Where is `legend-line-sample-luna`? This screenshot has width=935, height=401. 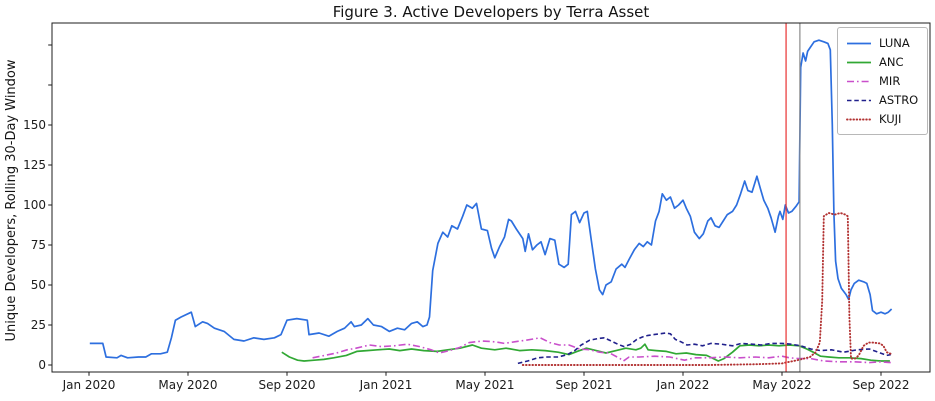
legend-line-sample-luna is located at coordinates (859, 43).